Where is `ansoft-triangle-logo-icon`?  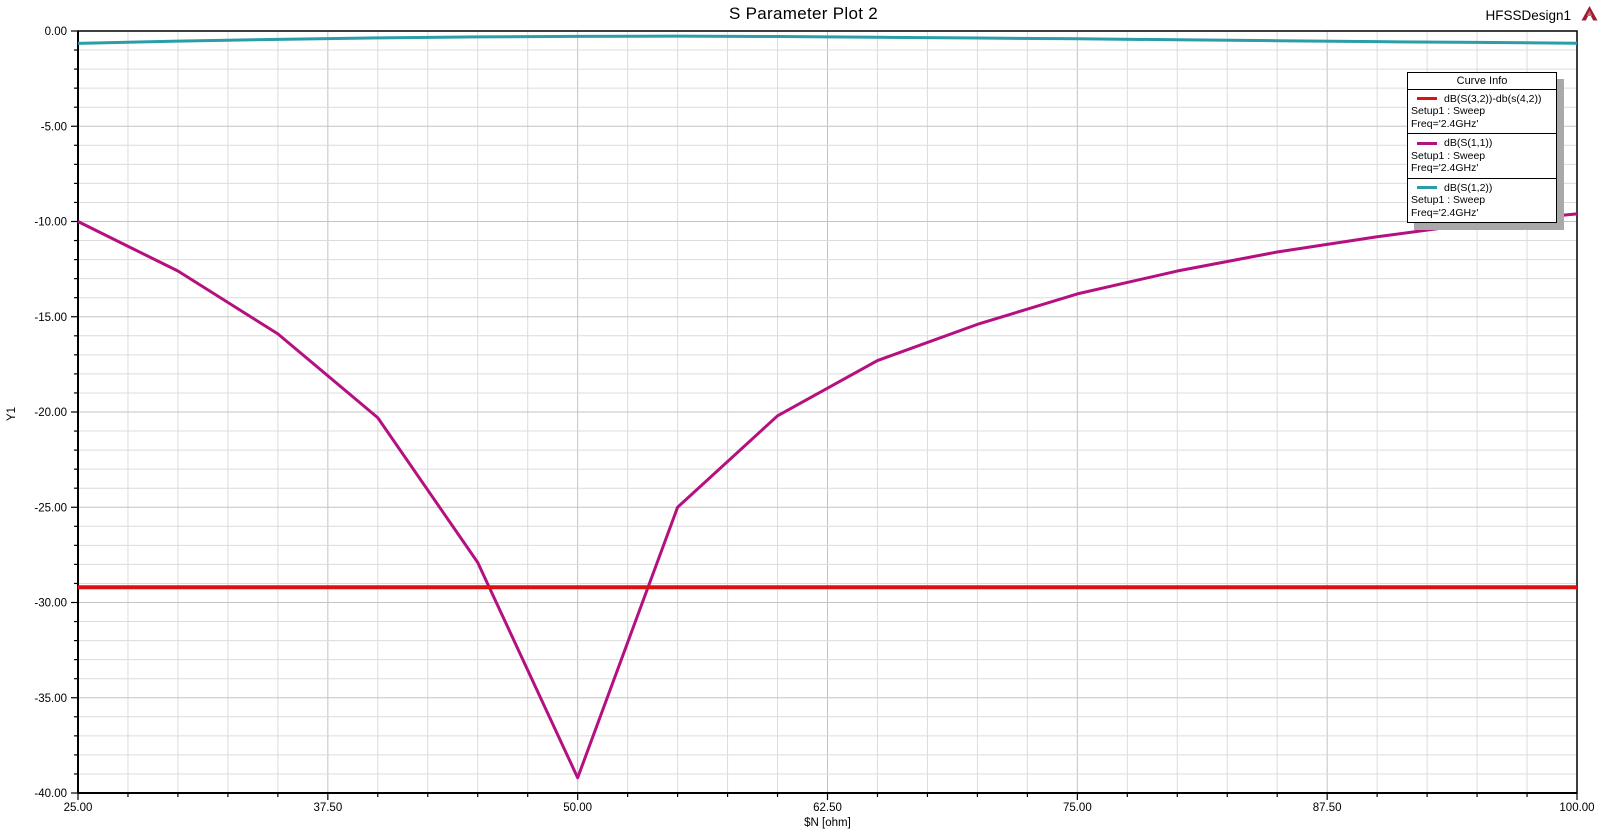 ansoft-triangle-logo-icon is located at coordinates (1589, 13).